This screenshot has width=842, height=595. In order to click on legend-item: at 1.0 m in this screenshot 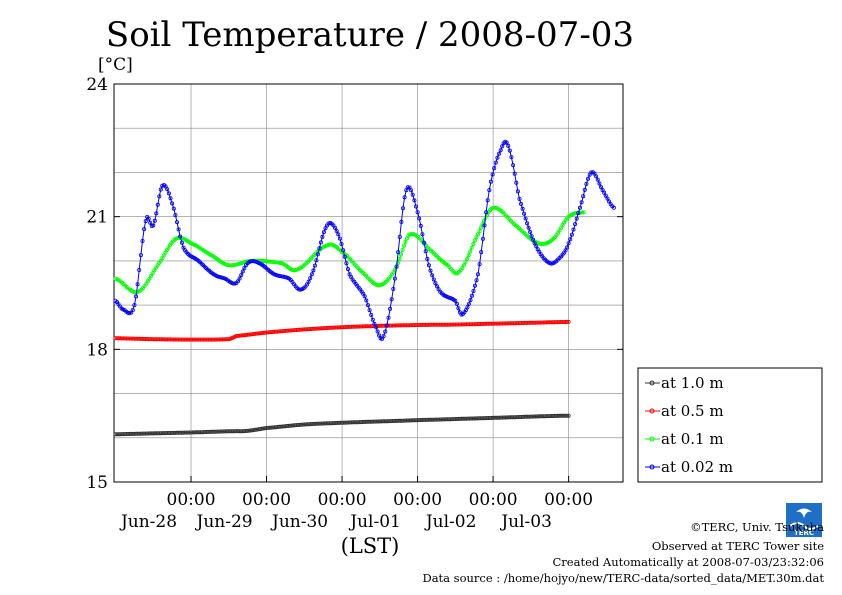, I will do `click(684, 383)`.